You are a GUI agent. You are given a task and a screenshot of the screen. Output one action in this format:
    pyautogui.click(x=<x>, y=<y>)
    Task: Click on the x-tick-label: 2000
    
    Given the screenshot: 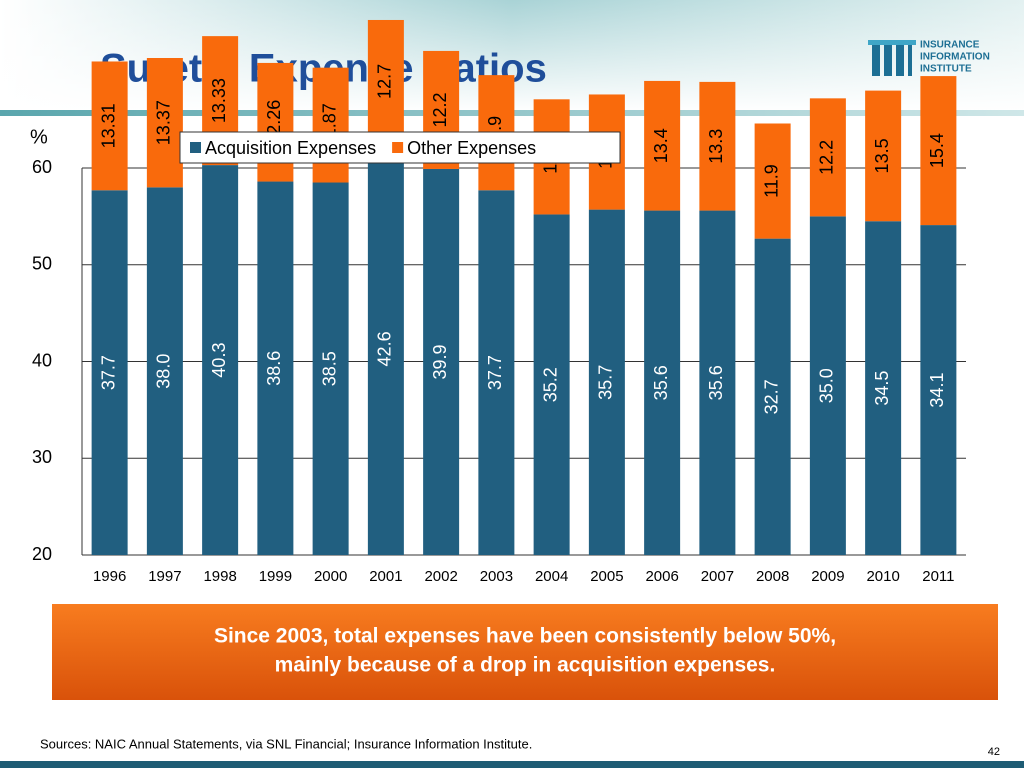 What is the action you would take?
    pyautogui.click(x=330, y=576)
    